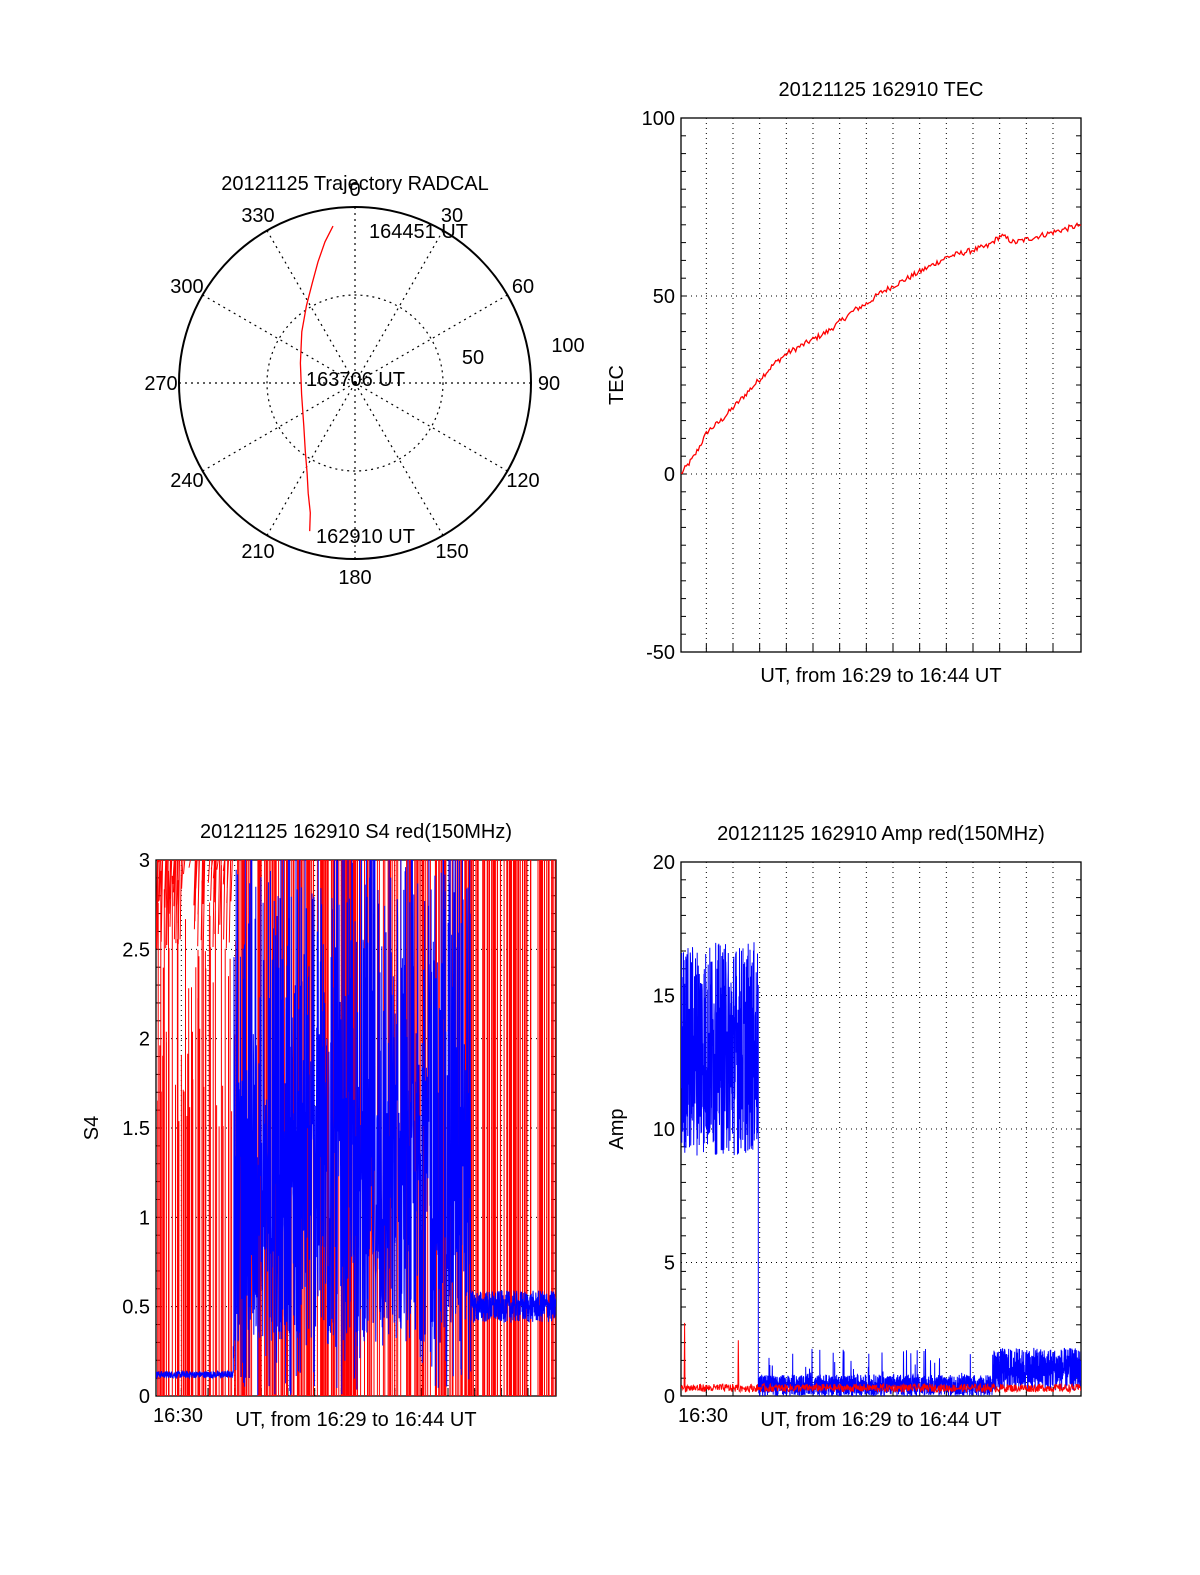  Describe the element at coordinates (664, 297) in the screenshot. I see `y-tick-label: 50` at that location.